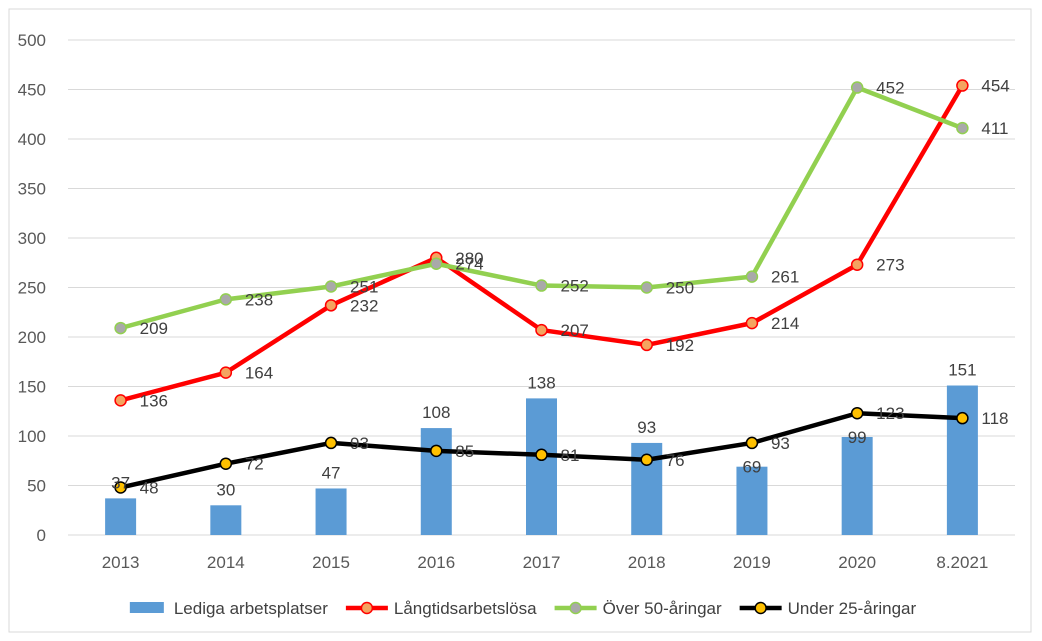  What do you see at coordinates (154, 400) in the screenshot?
I see `point-data-label: 136` at bounding box center [154, 400].